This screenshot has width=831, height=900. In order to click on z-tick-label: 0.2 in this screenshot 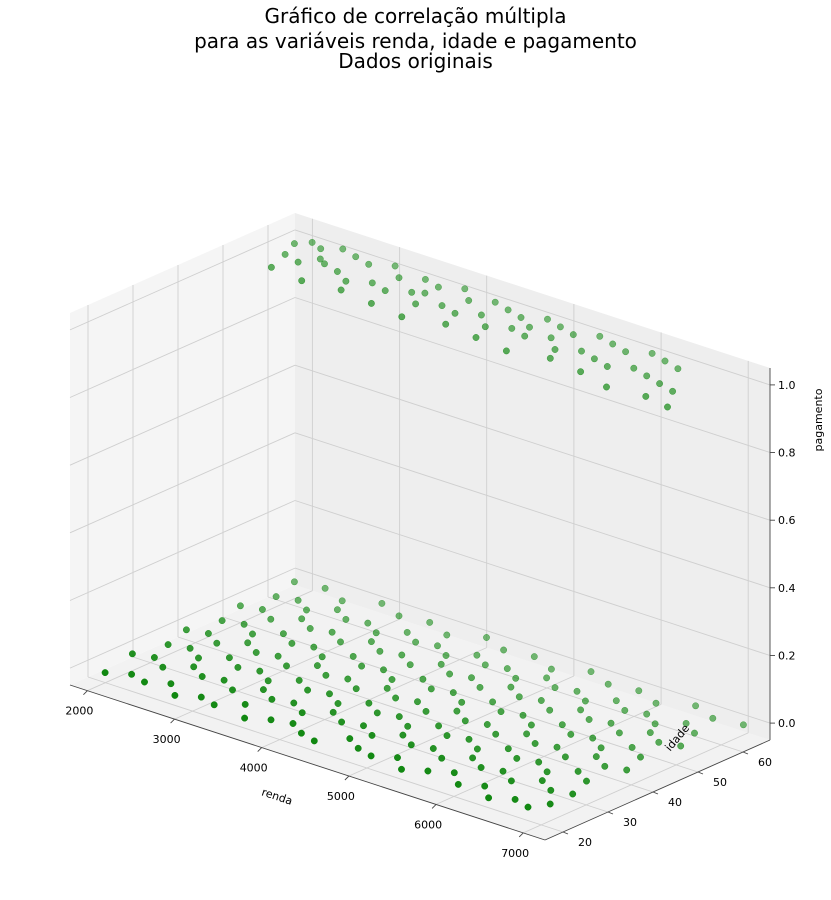, I will do `click(787, 656)`.